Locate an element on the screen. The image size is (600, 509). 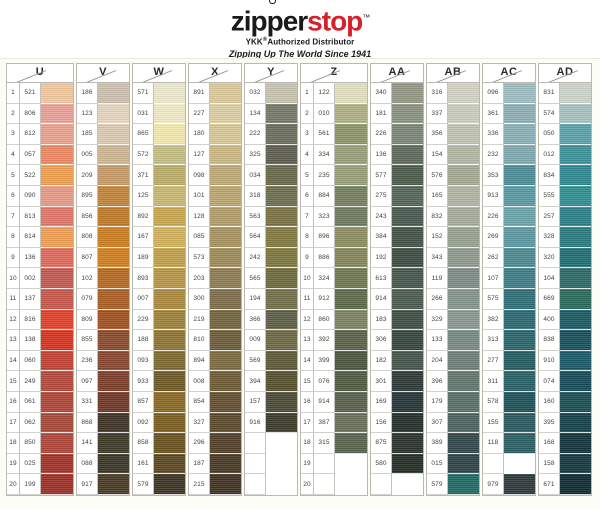
color-row: 2123 is located at coordinates (103, 114).